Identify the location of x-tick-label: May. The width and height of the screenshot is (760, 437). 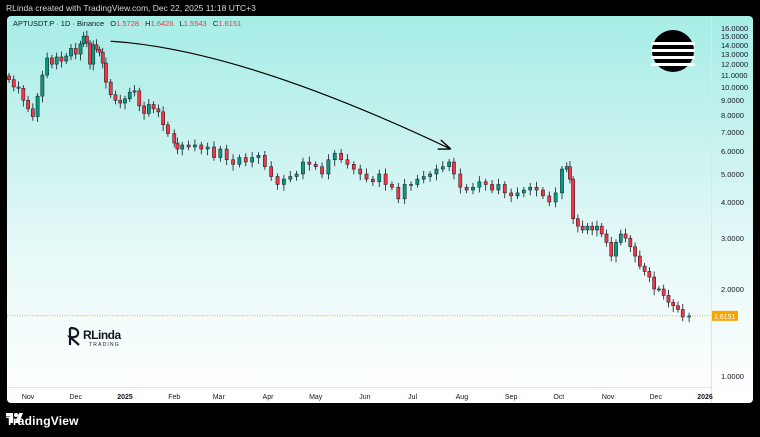
(316, 397).